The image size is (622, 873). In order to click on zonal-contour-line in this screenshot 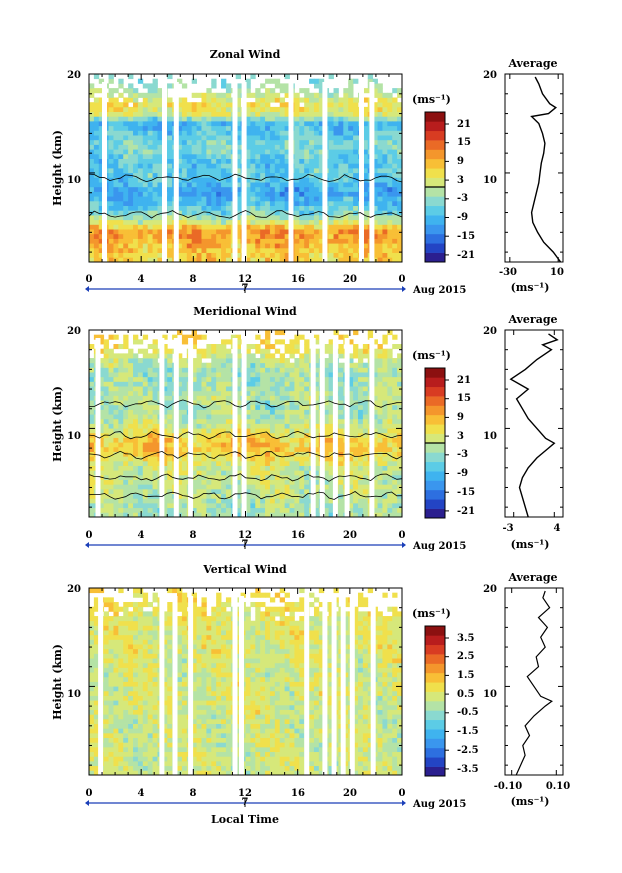, I will do `click(245, 214)`.